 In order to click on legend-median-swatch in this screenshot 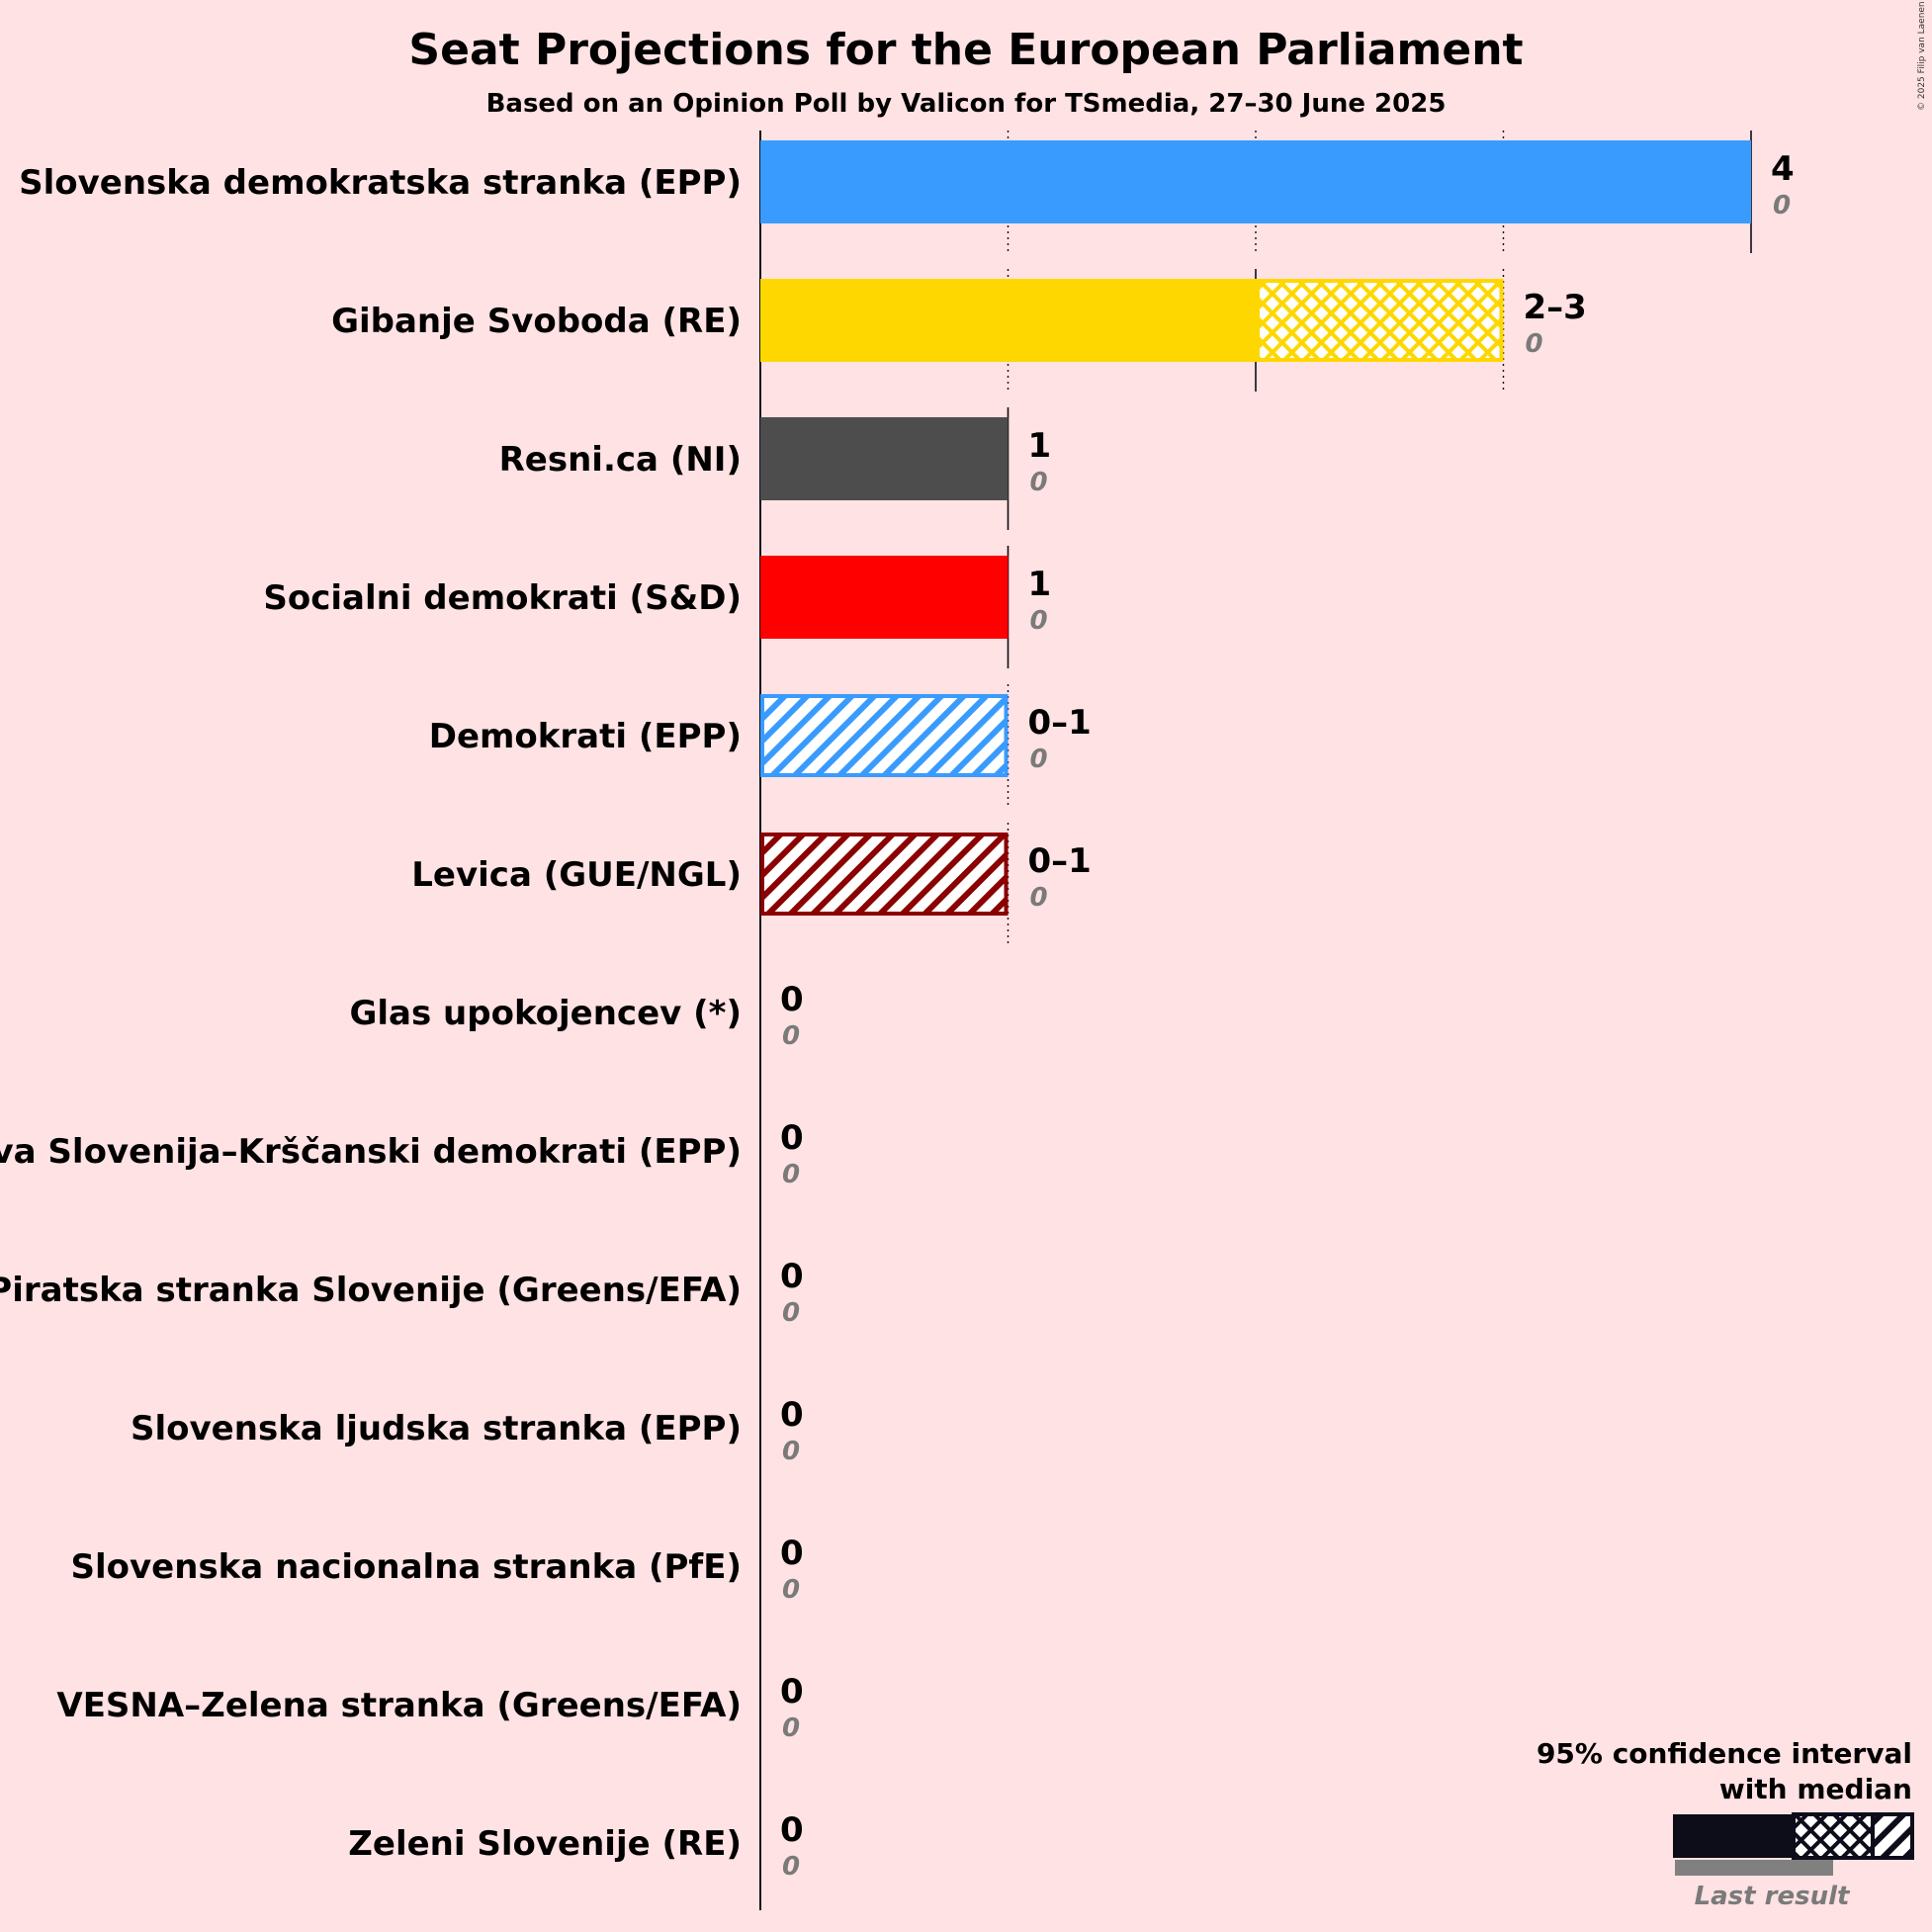, I will do `click(1733, 1836)`.